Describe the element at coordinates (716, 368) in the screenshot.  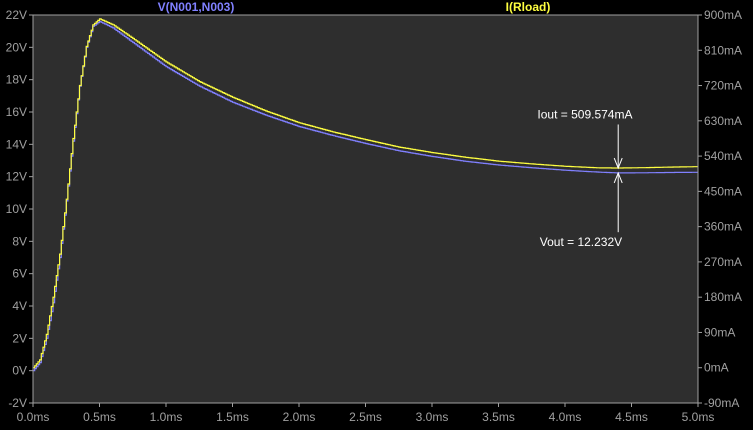
I see `right-y-tick-label: 0mA` at that location.